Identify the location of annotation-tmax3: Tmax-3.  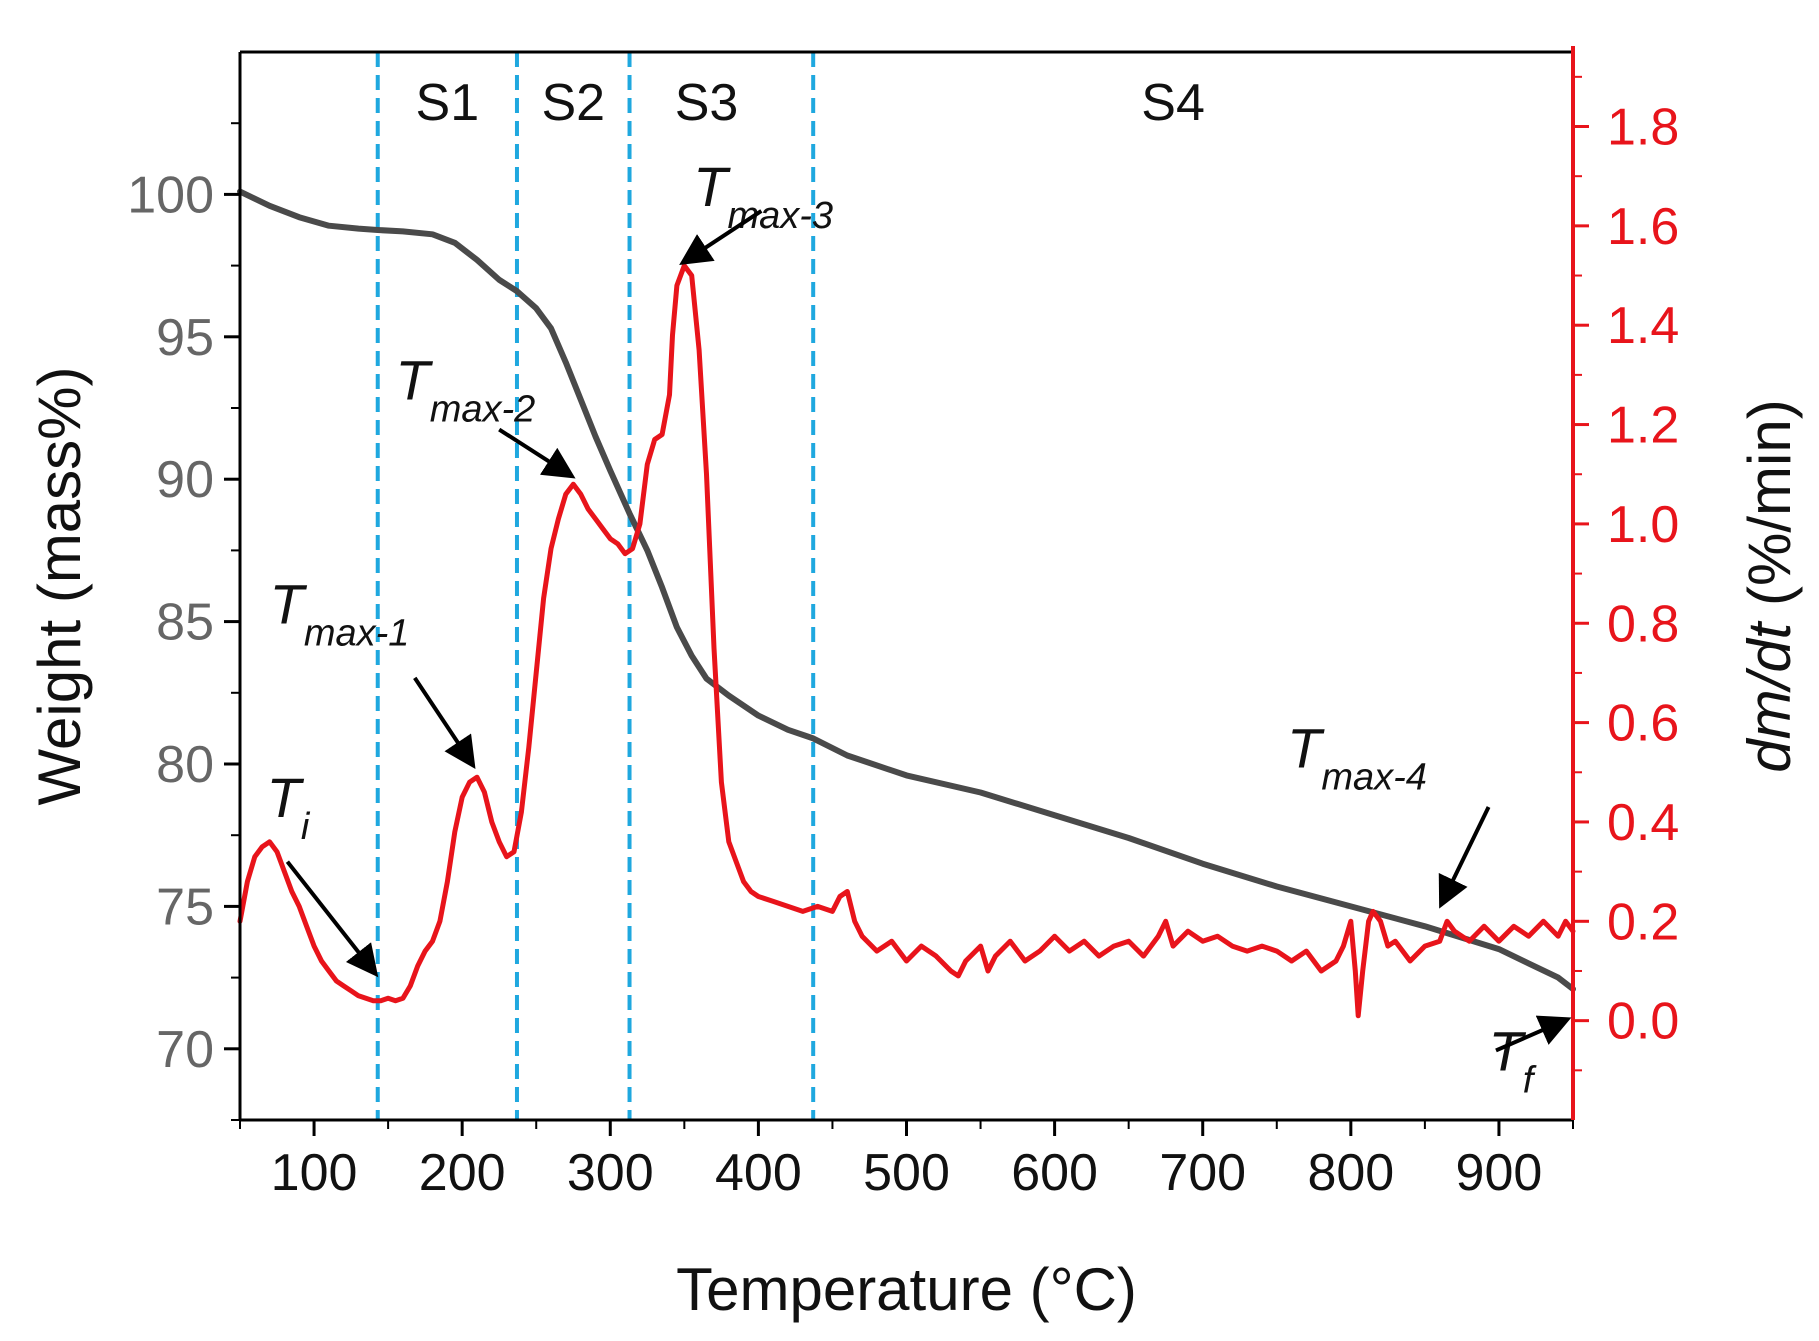
(763, 196).